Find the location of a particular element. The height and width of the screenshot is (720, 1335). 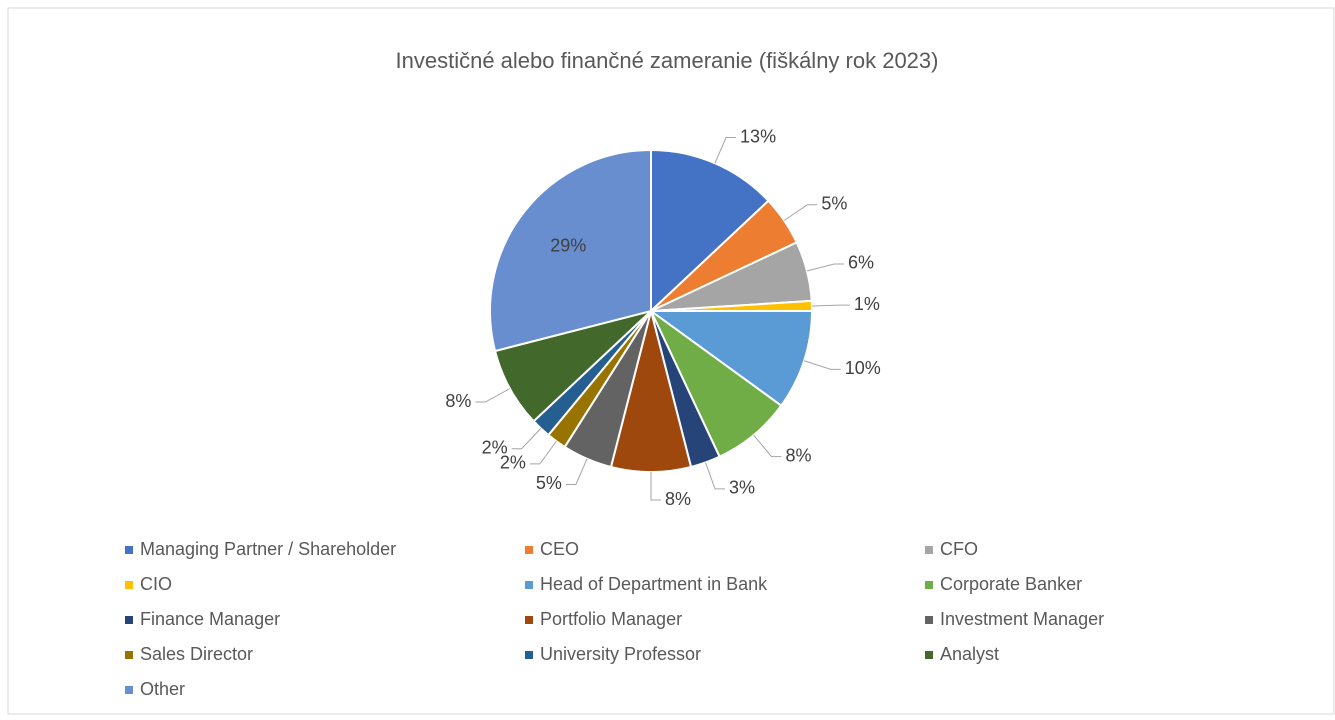

legend-label: Portfolio Manager is located at coordinates (611, 619).